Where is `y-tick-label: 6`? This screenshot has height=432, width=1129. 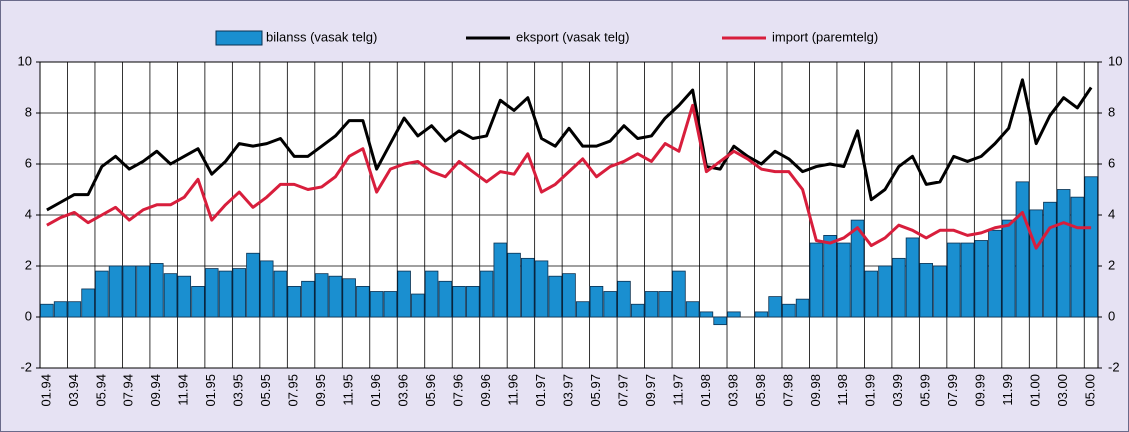 y-tick-label: 6 is located at coordinates (28, 162).